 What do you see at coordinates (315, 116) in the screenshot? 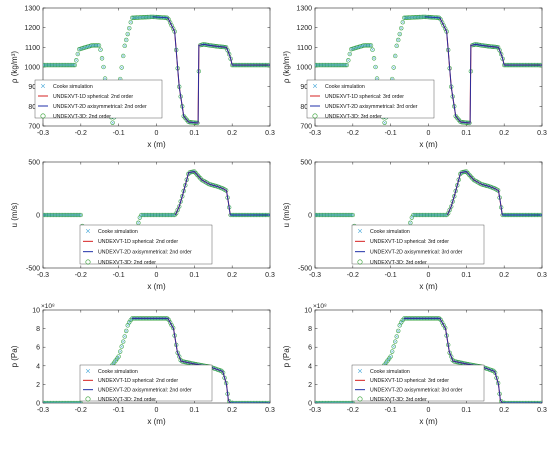
I see `legend-circle-swatch` at bounding box center [315, 116].